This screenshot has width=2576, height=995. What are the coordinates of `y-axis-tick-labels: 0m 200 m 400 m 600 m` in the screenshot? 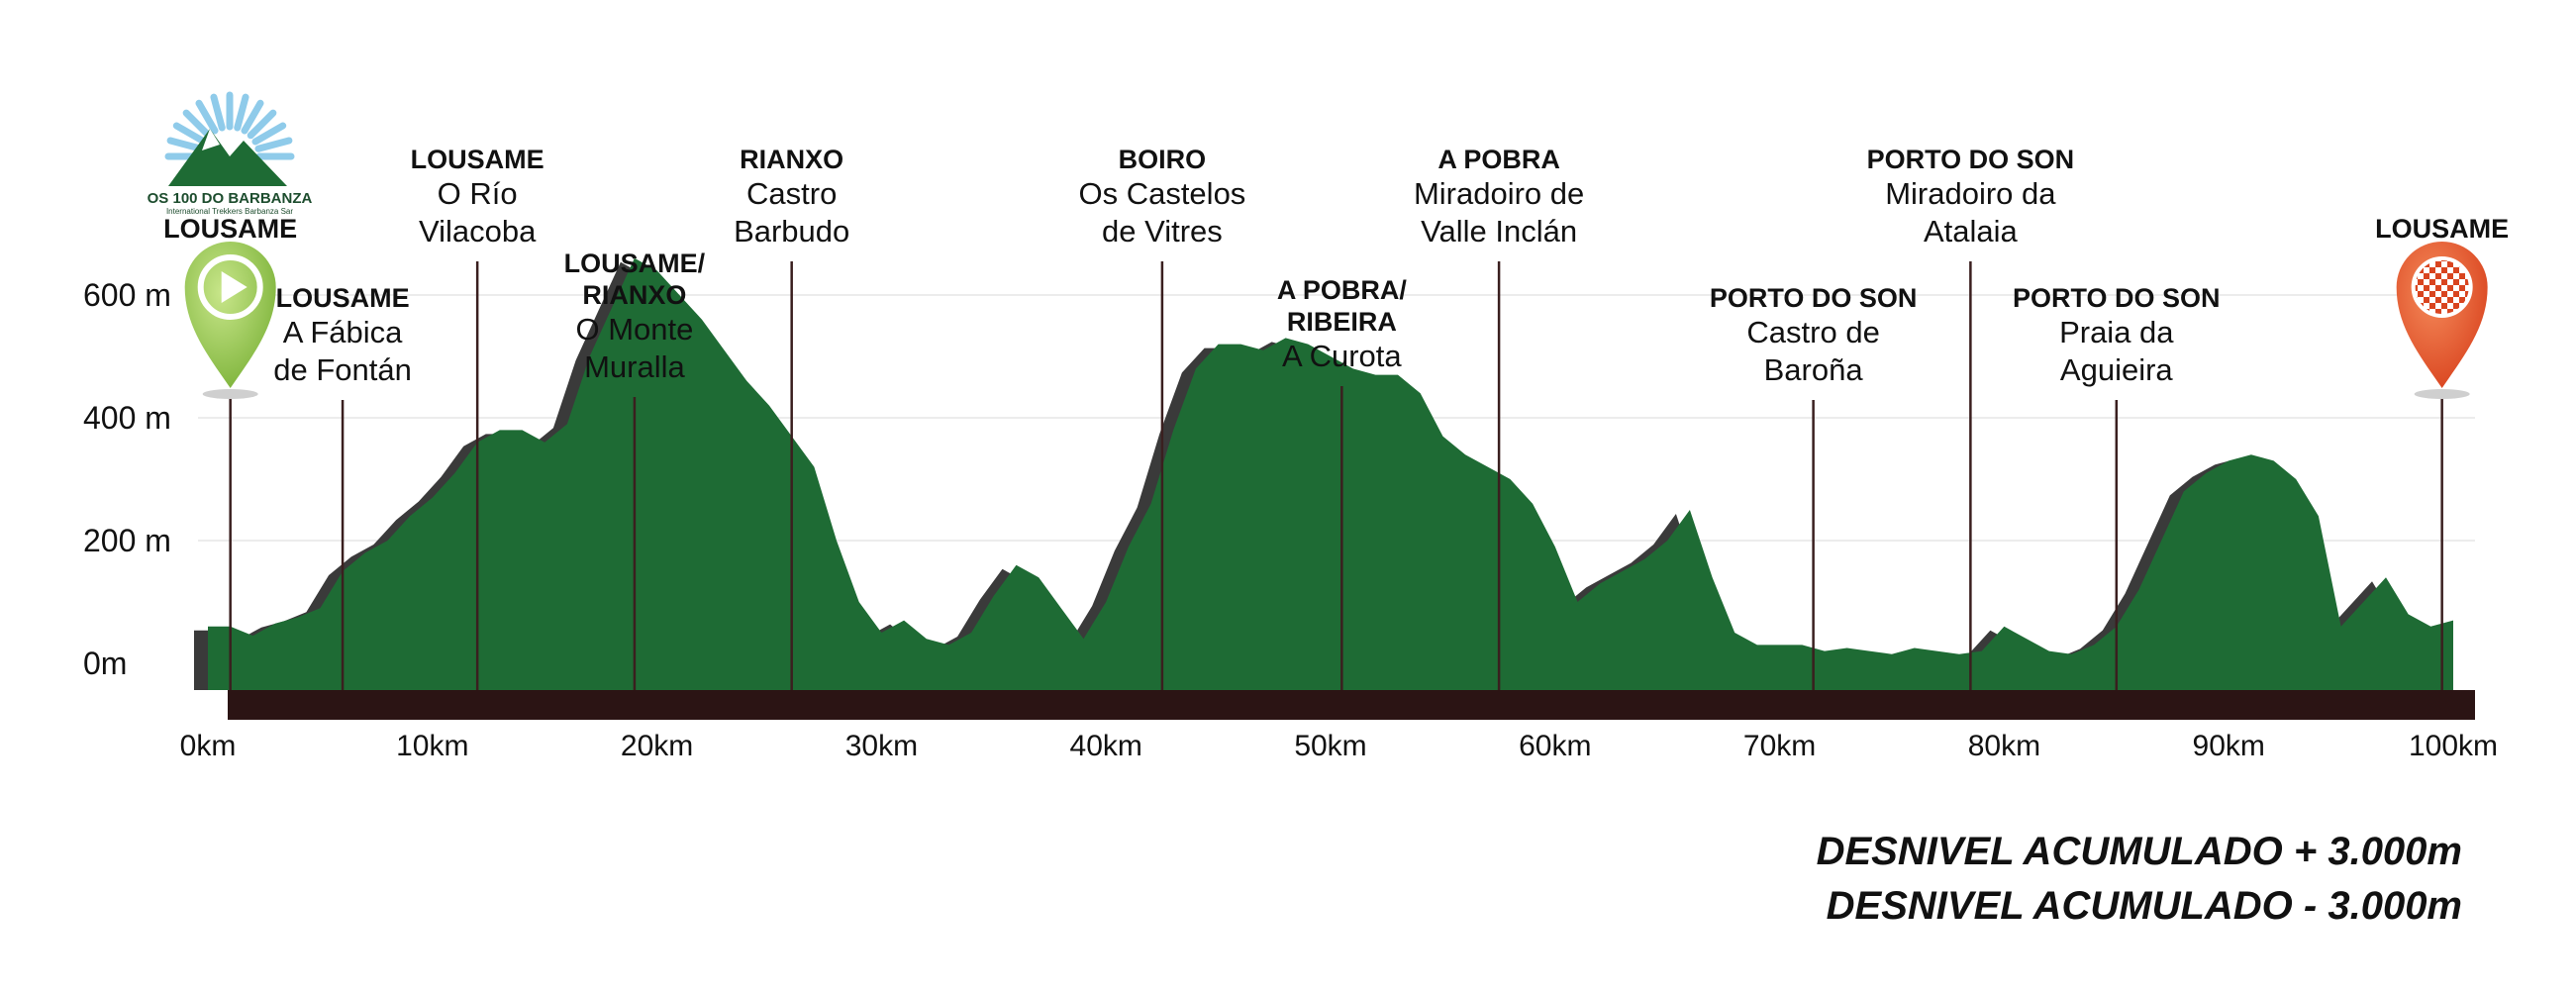 It's located at (127, 479).